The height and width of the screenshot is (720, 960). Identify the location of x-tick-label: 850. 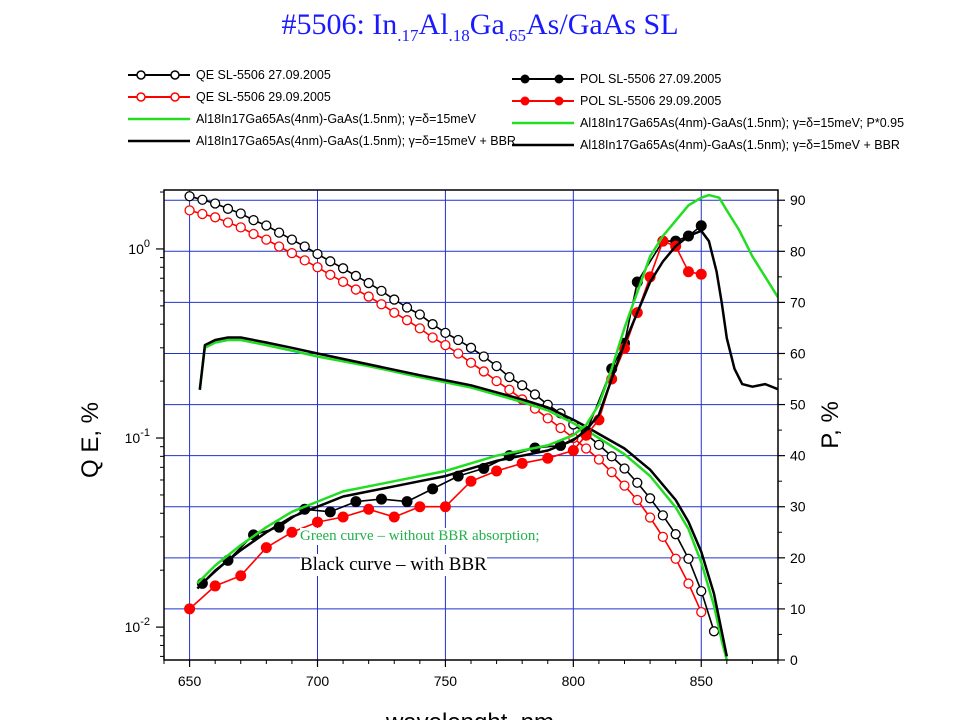
(702, 681).